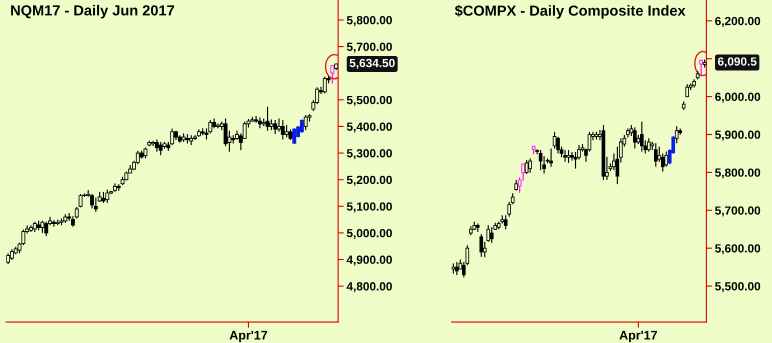  I want to click on chart-title: NQM17 - Daily Jun 2017, so click(92, 11).